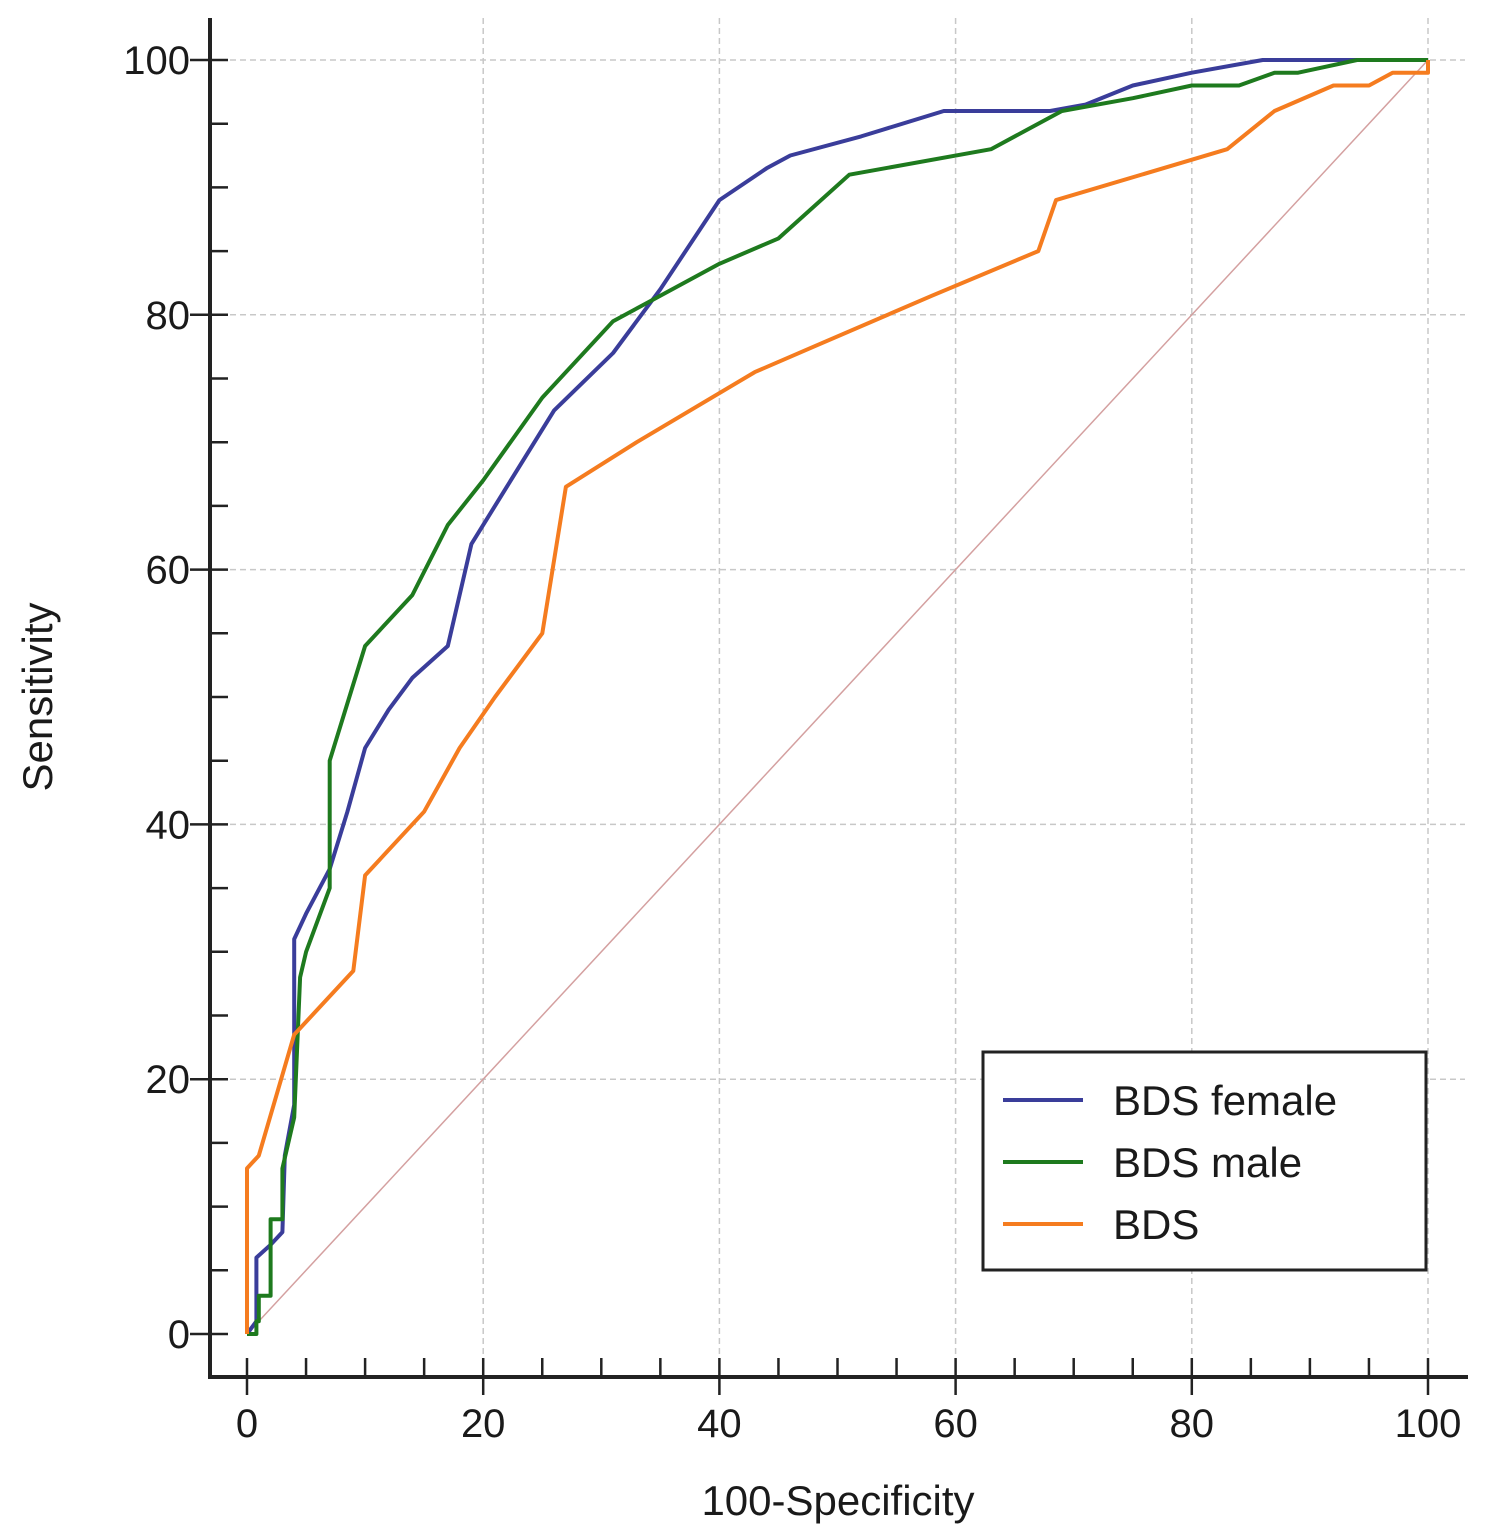 The image size is (1487, 1539). I want to click on x-tick-label: 0, so click(247, 1424).